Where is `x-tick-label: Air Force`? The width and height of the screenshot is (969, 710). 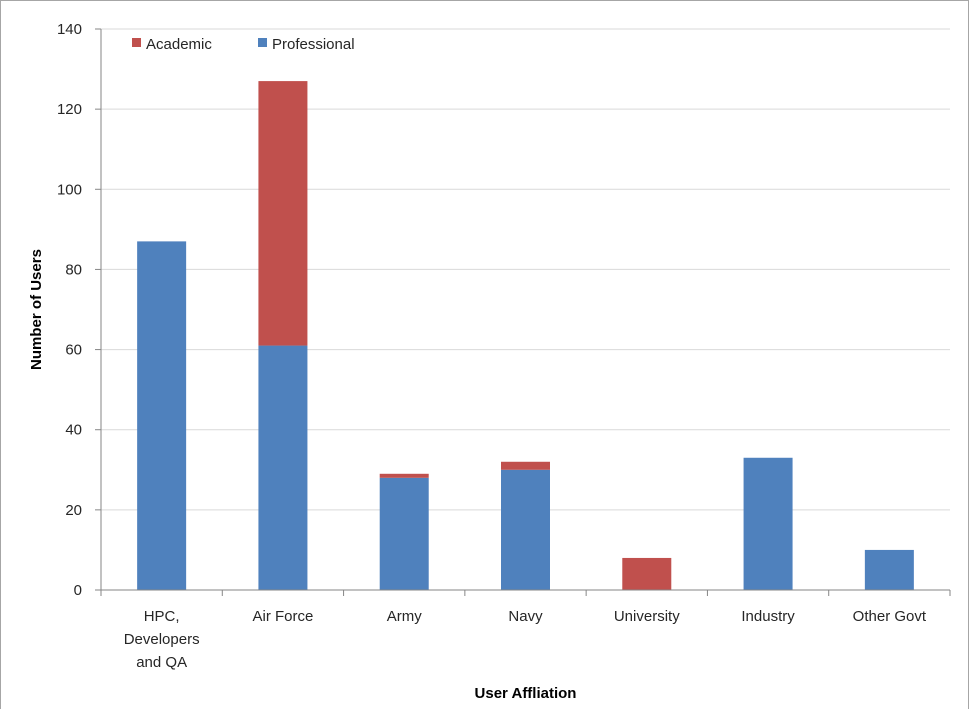 x-tick-label: Air Force is located at coordinates (283, 616).